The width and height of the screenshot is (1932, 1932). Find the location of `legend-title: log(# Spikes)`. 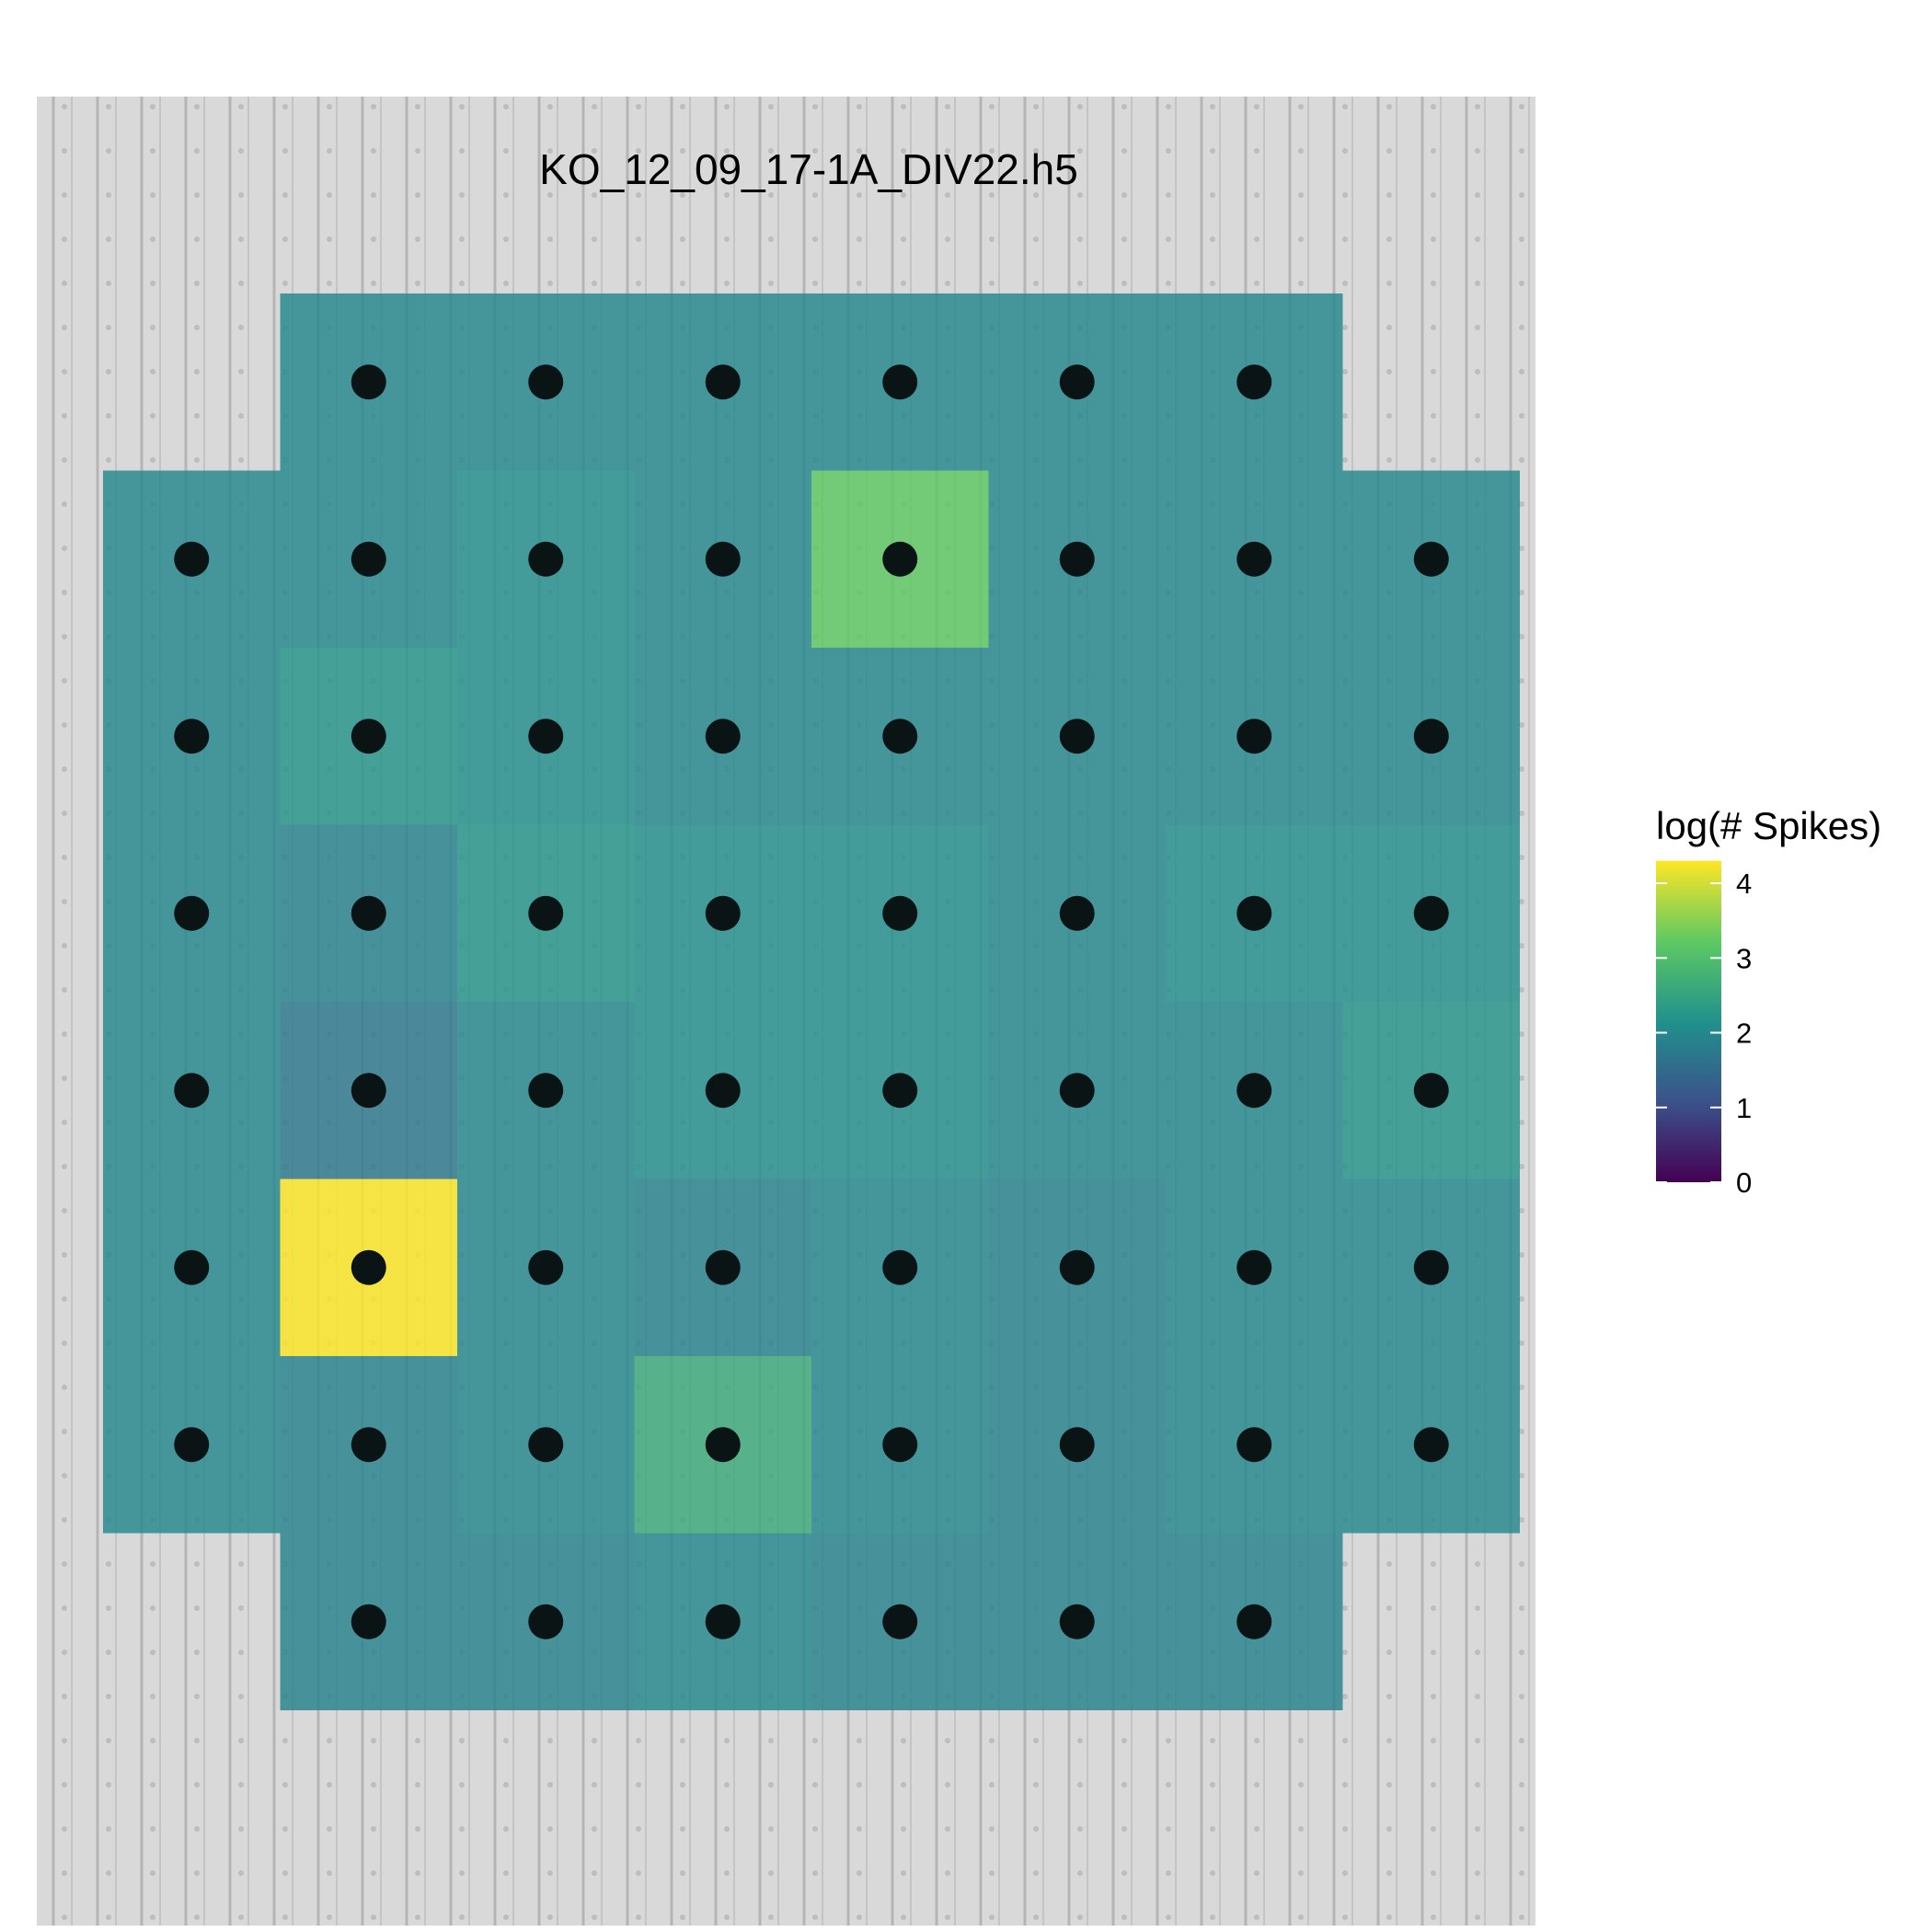

legend-title: log(# Spikes) is located at coordinates (1768, 825).